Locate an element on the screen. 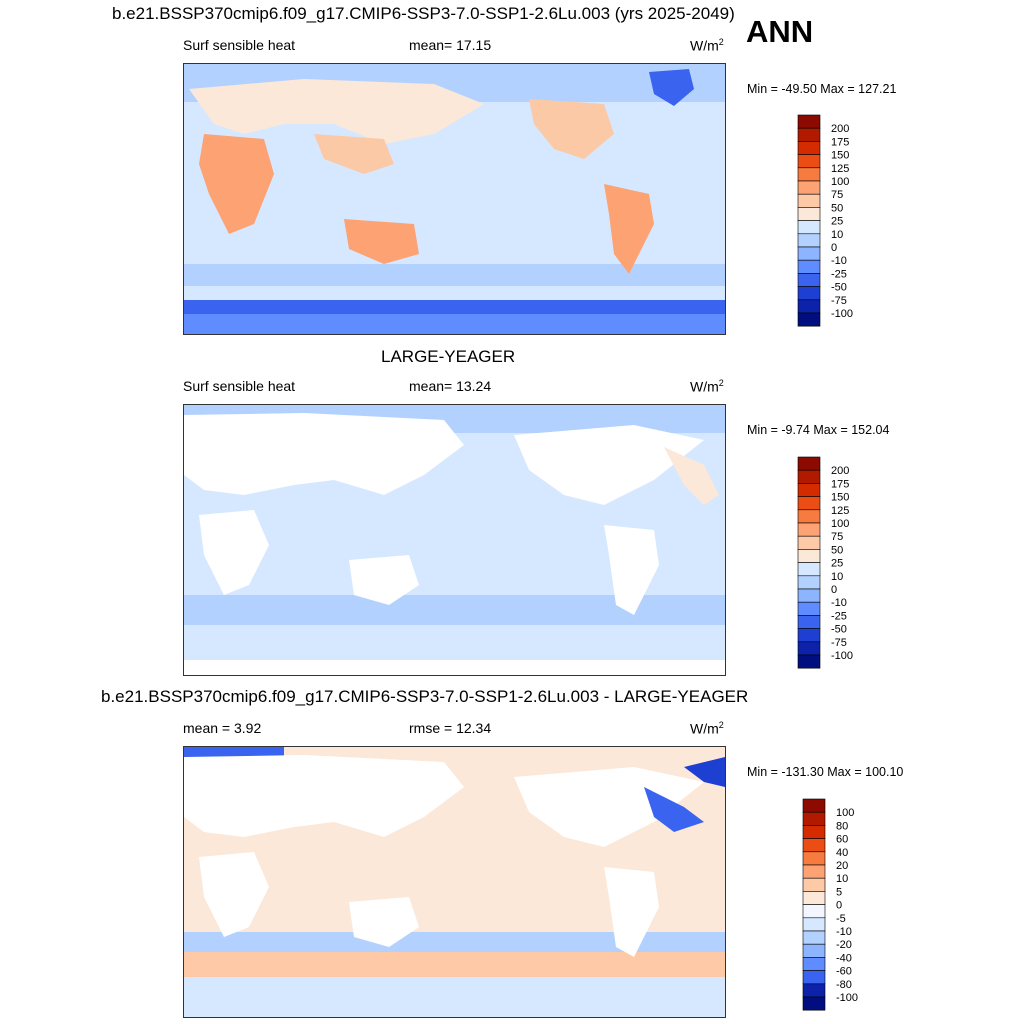 The image size is (1024, 1024). colorbar-tick-label: -5 is located at coordinates (841, 919).